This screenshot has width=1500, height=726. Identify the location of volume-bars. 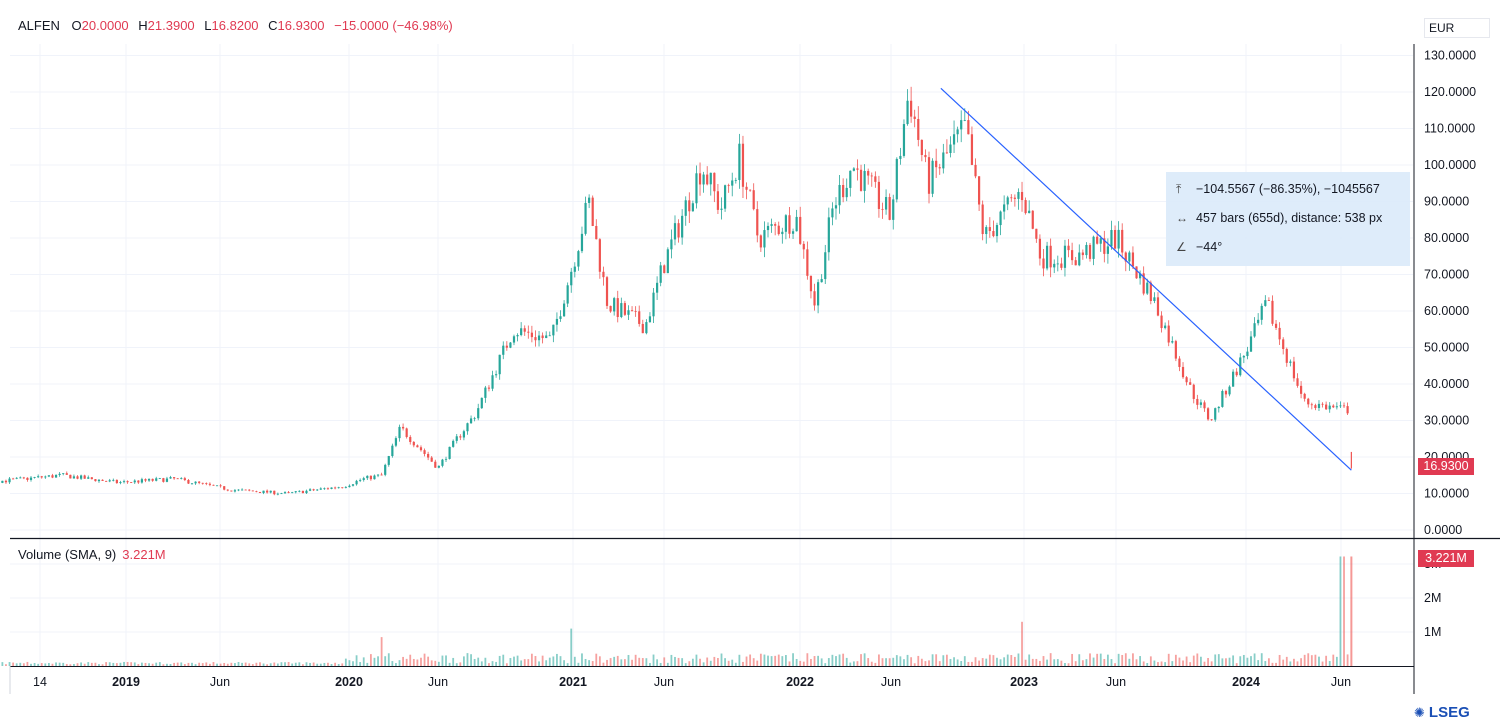
(676, 611).